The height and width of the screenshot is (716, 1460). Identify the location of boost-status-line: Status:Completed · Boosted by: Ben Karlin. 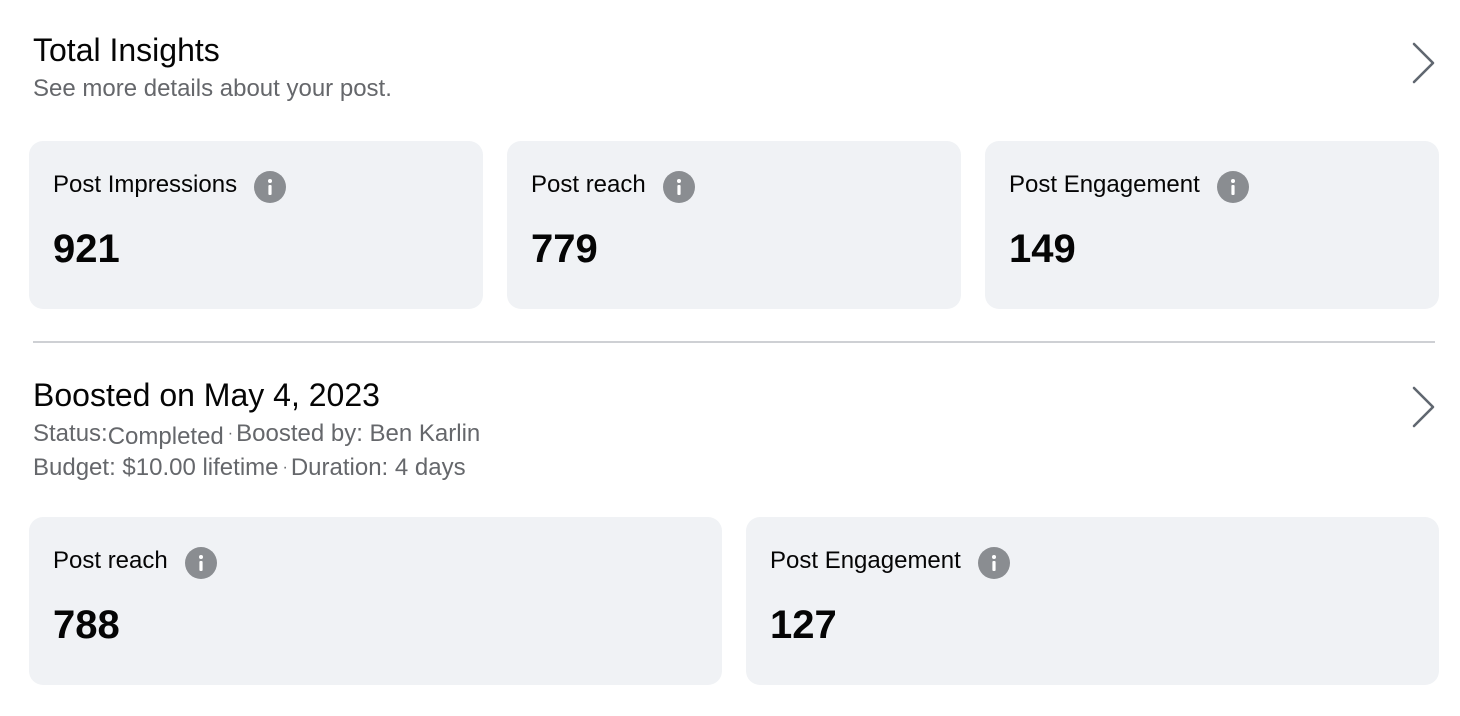
(734, 435).